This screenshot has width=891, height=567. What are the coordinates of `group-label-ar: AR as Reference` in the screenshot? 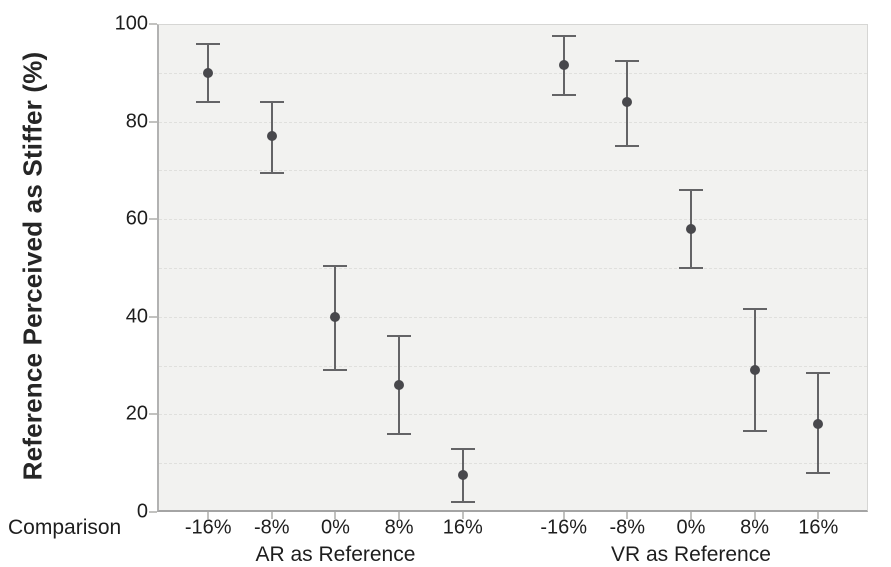 It's located at (335, 554).